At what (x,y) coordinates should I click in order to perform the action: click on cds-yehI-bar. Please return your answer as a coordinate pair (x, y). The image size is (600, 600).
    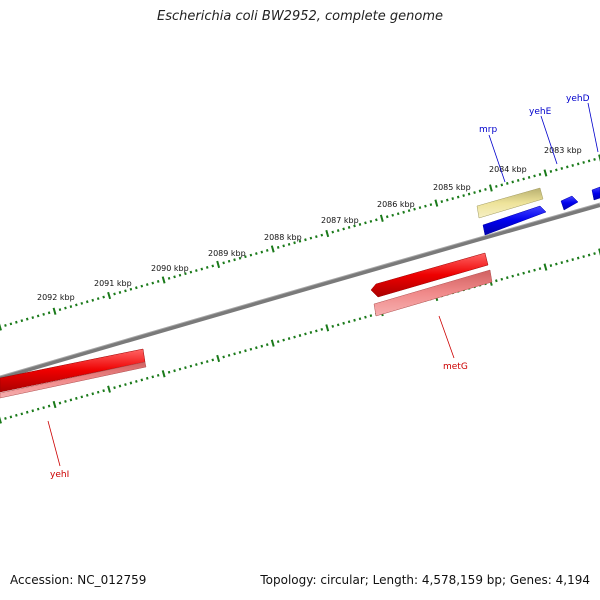
    Looking at the image, I should click on (73, 380).